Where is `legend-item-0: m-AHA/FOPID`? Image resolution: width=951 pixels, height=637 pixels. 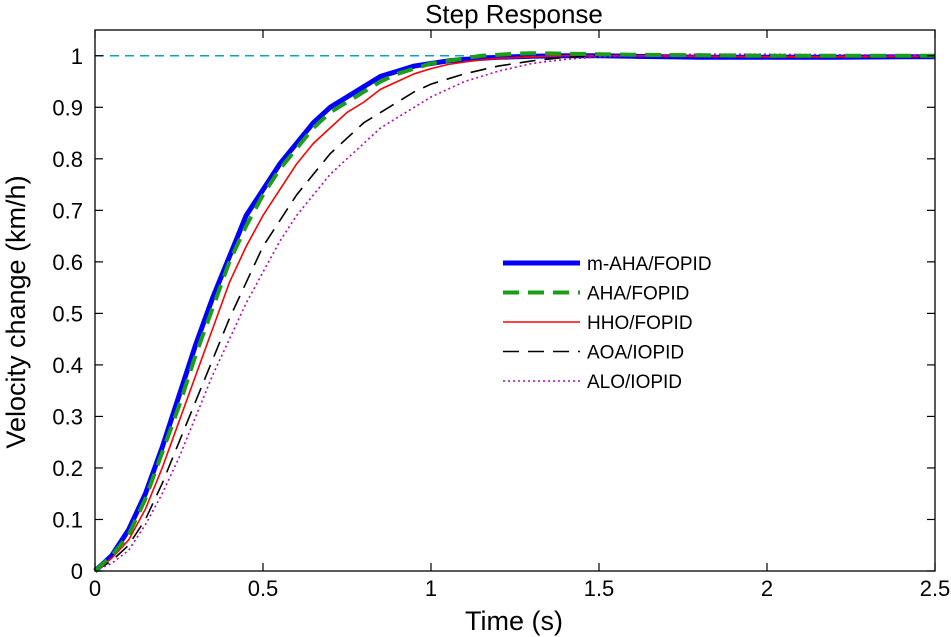 legend-item-0: m-AHA/FOPID is located at coordinates (607, 264).